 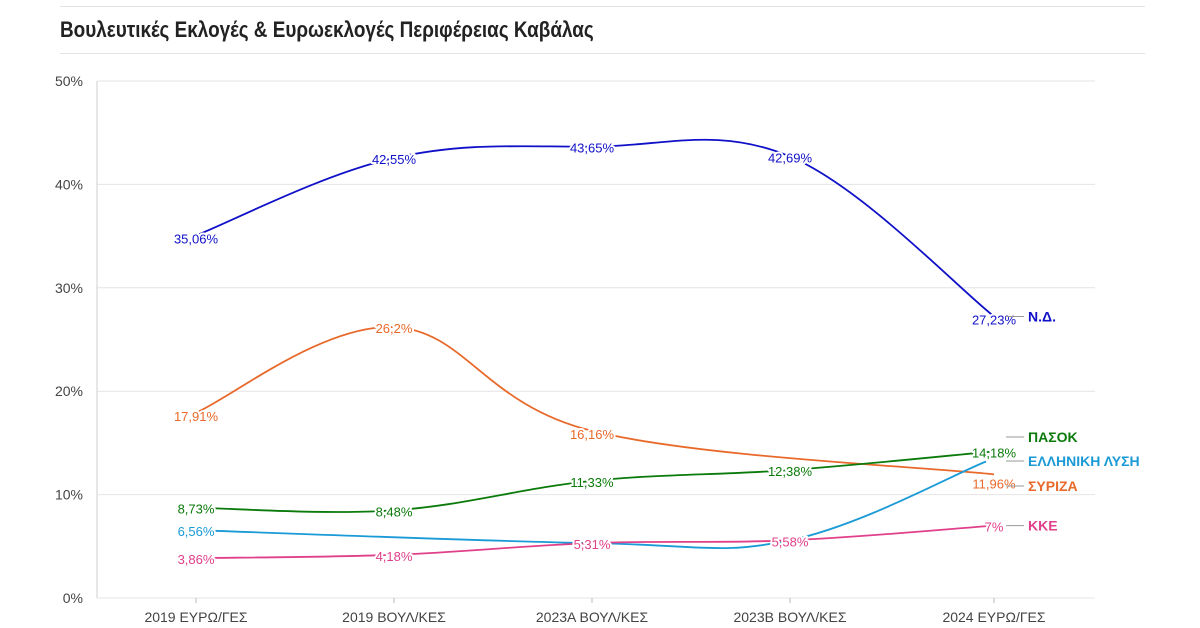 What do you see at coordinates (69, 391) in the screenshot?
I see `y-tick-label: 20%` at bounding box center [69, 391].